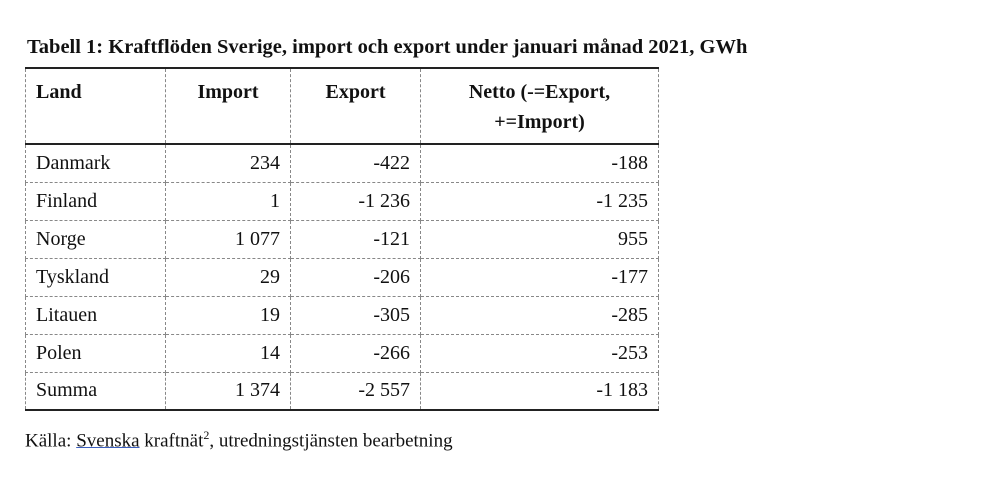 This screenshot has width=1003, height=488. What do you see at coordinates (48, 441) in the screenshot?
I see `source-prefix: Källa:` at bounding box center [48, 441].